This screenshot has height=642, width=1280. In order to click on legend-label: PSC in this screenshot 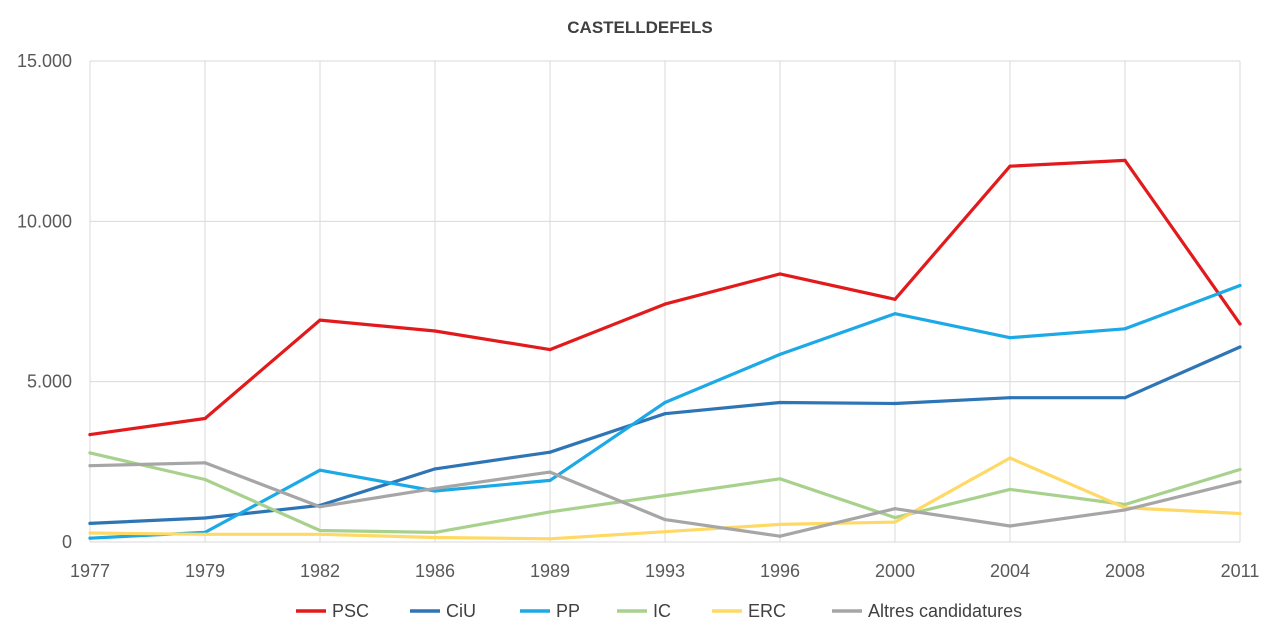, I will do `click(350, 611)`.